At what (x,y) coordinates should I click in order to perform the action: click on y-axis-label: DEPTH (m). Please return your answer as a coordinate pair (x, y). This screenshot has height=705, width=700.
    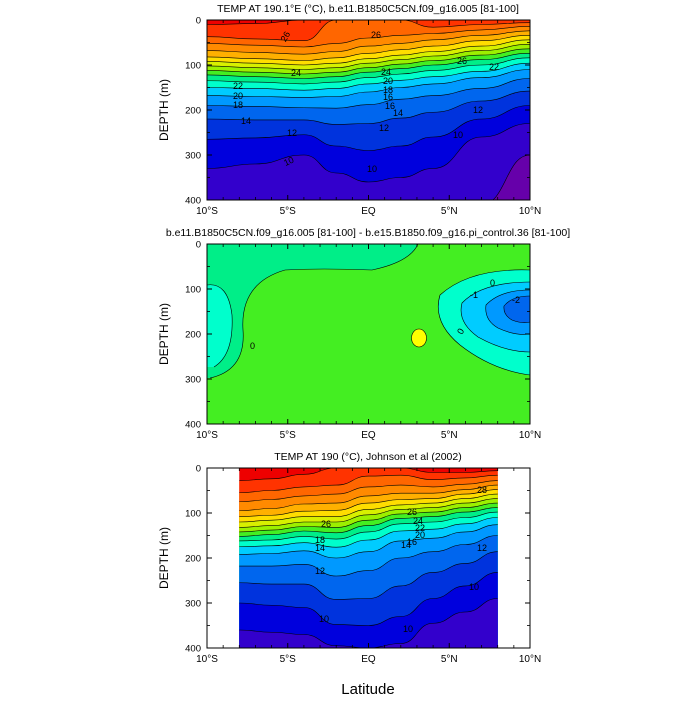
    Looking at the image, I should click on (164, 558).